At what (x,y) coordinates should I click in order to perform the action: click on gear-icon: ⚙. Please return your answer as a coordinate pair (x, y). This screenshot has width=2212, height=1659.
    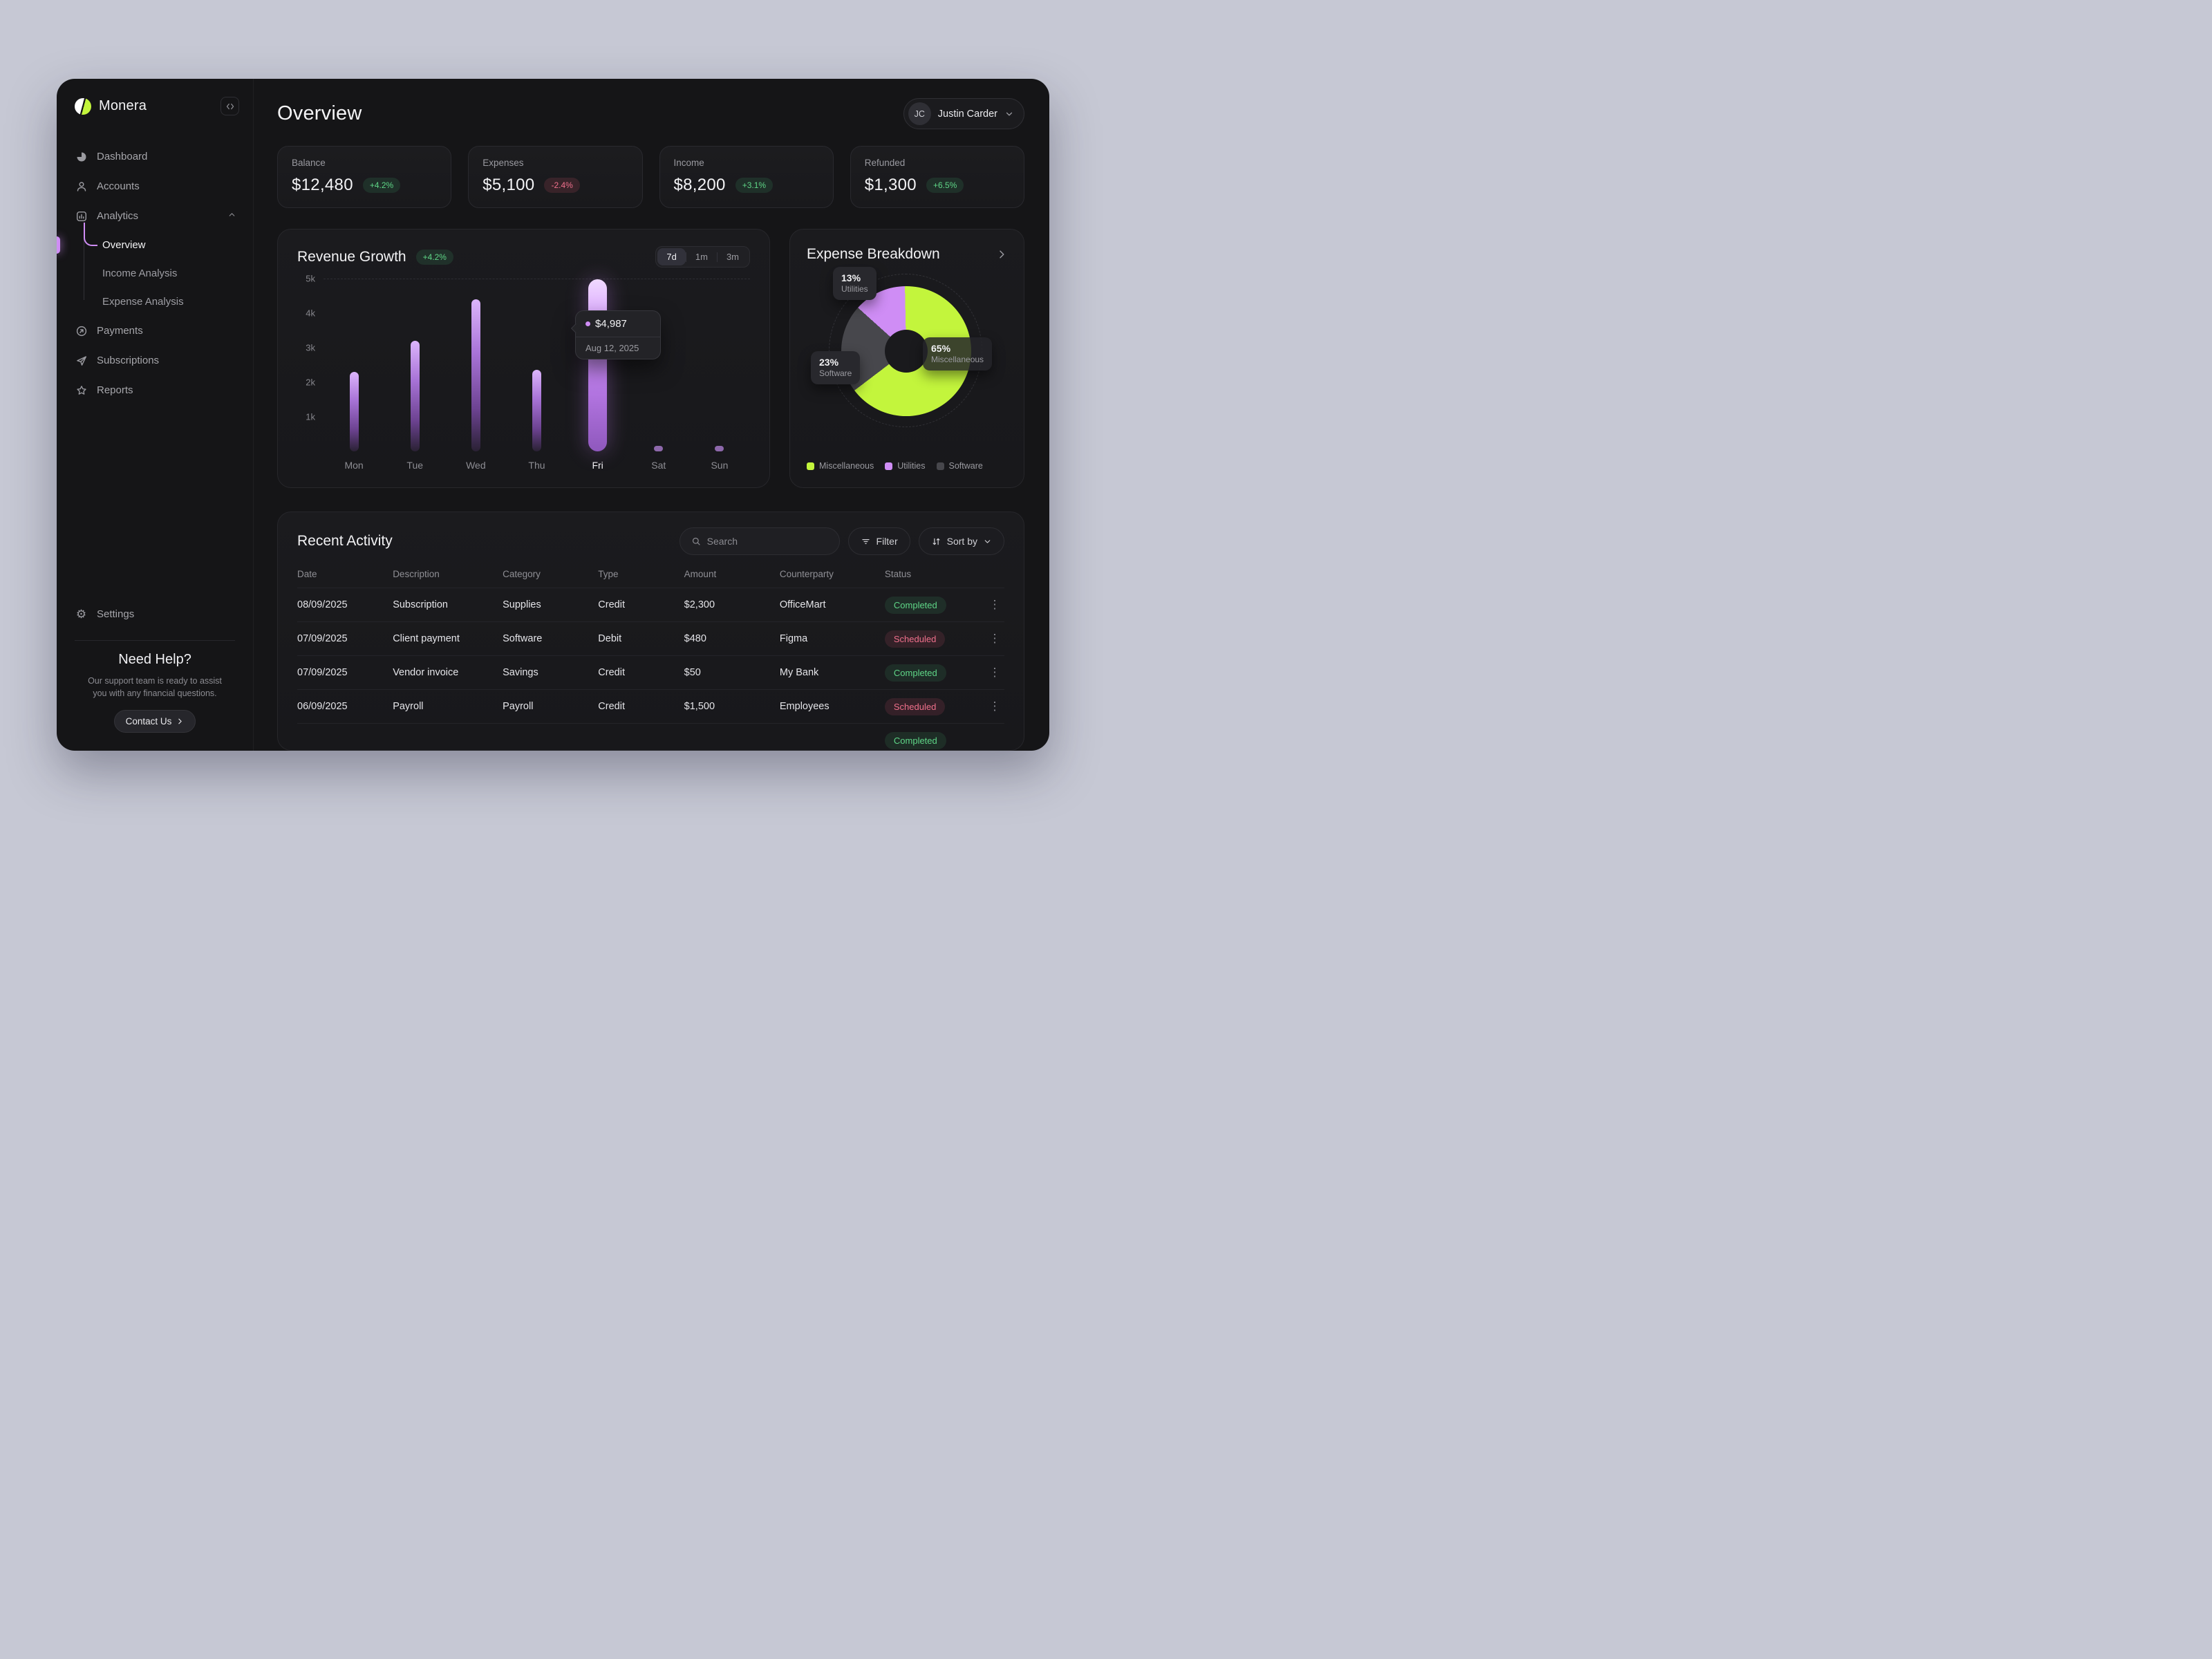
    Looking at the image, I should click on (81, 614).